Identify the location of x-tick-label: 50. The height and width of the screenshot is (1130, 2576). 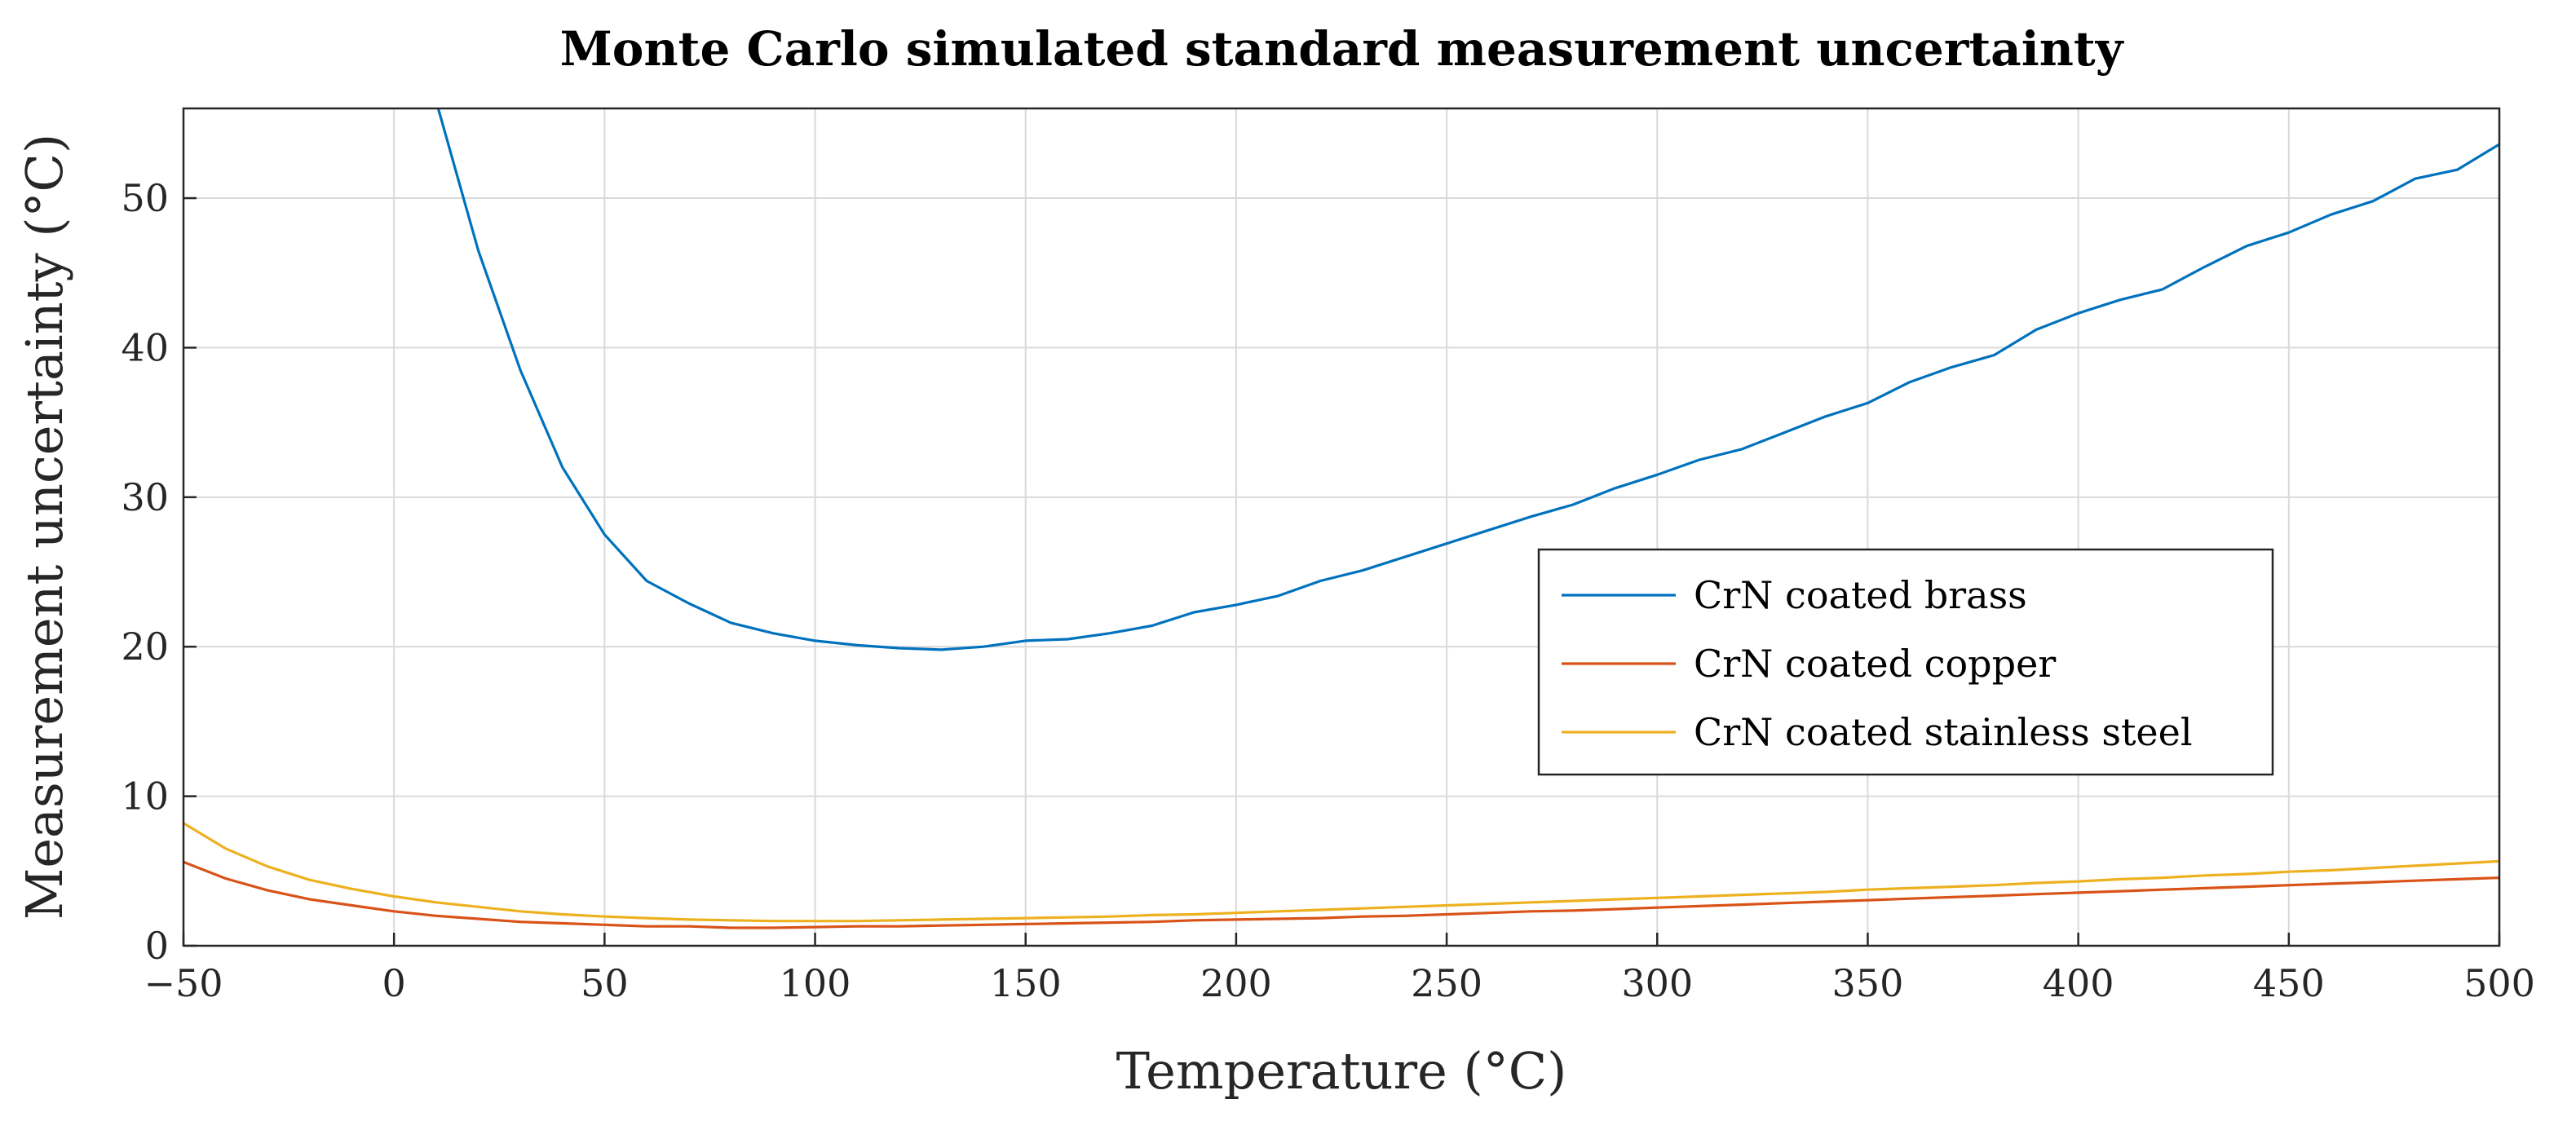
(605, 983).